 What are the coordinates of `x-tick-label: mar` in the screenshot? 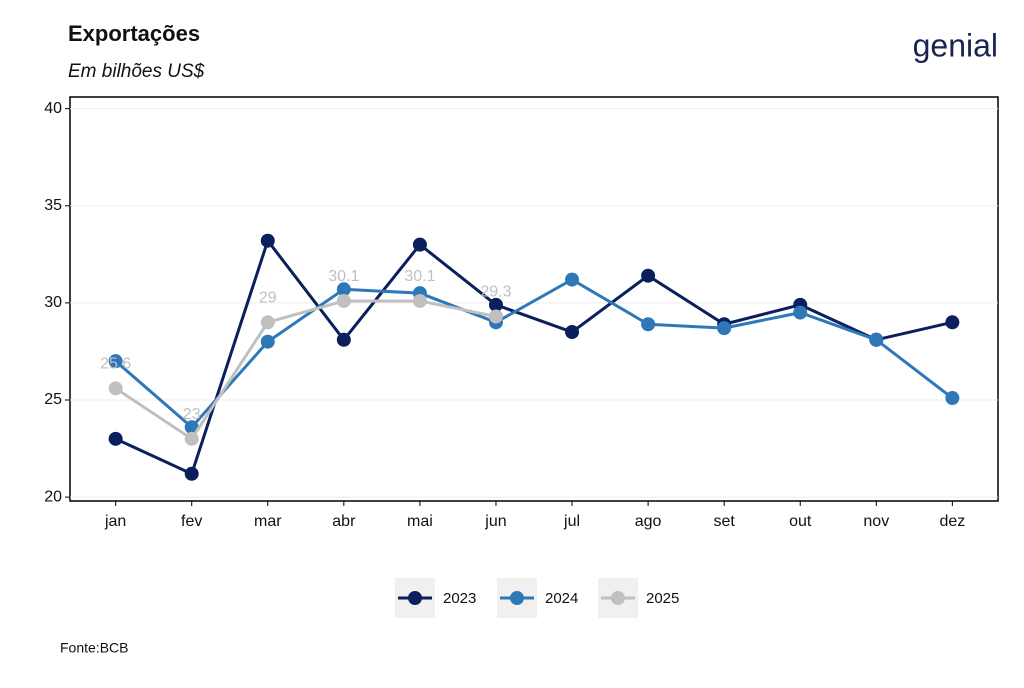 It's located at (268, 521).